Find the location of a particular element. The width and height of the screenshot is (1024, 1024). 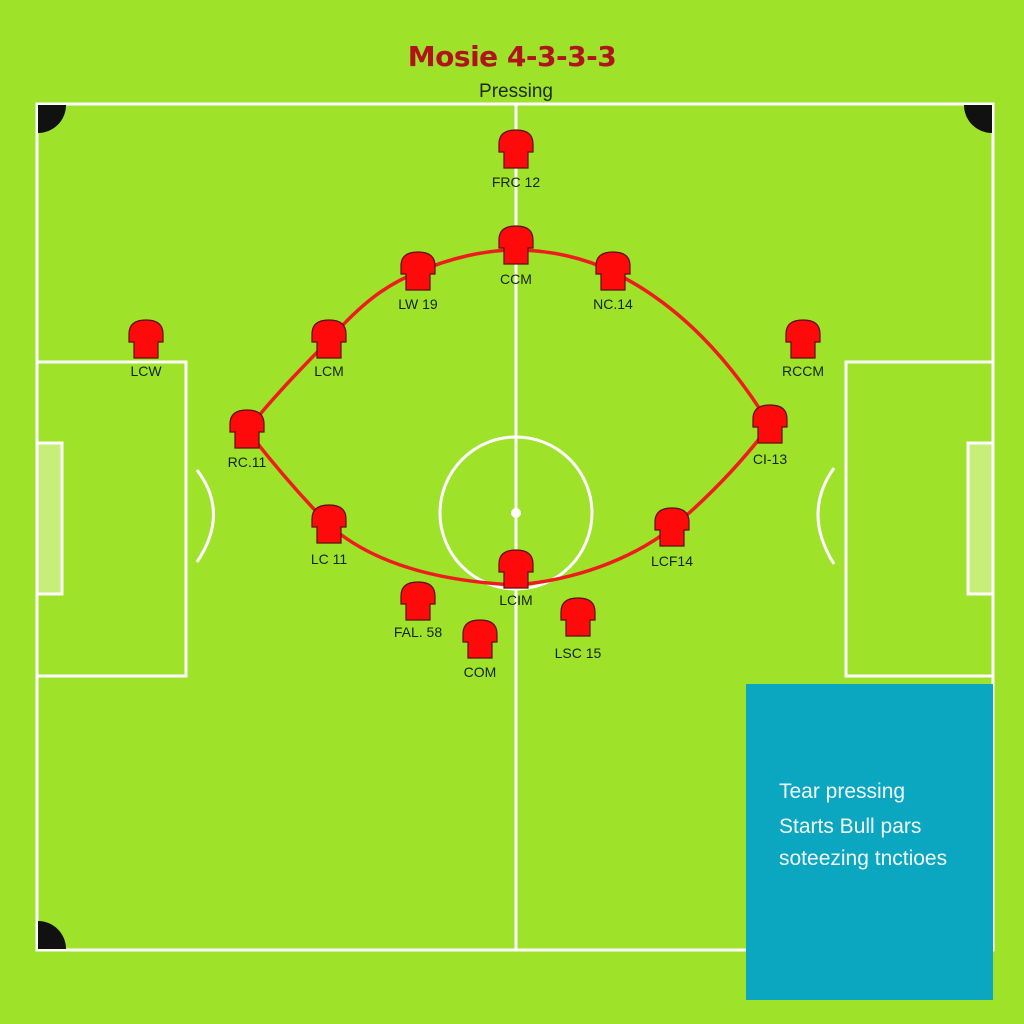

right-goal-area is located at coordinates (980, 518).